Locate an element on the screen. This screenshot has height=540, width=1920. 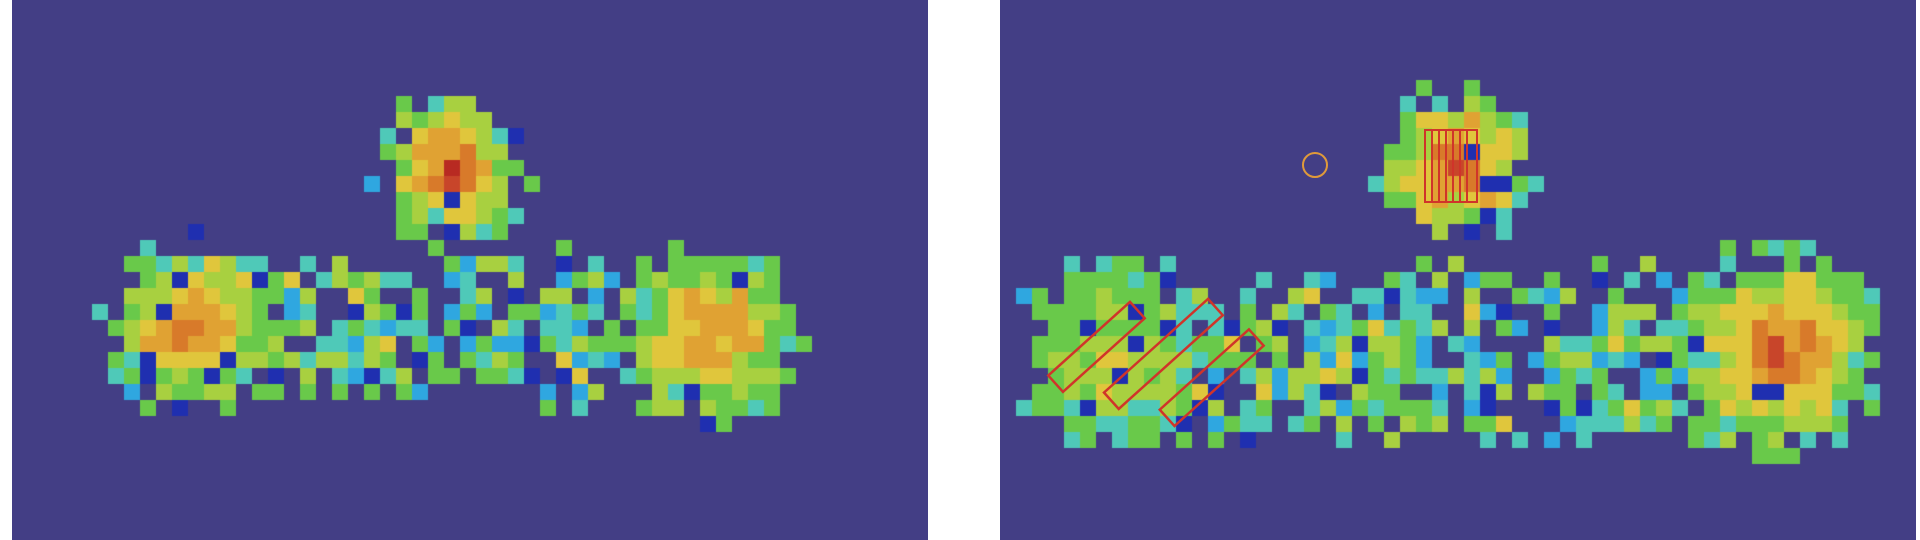
small-circle-marker is located at coordinates (1315, 165).